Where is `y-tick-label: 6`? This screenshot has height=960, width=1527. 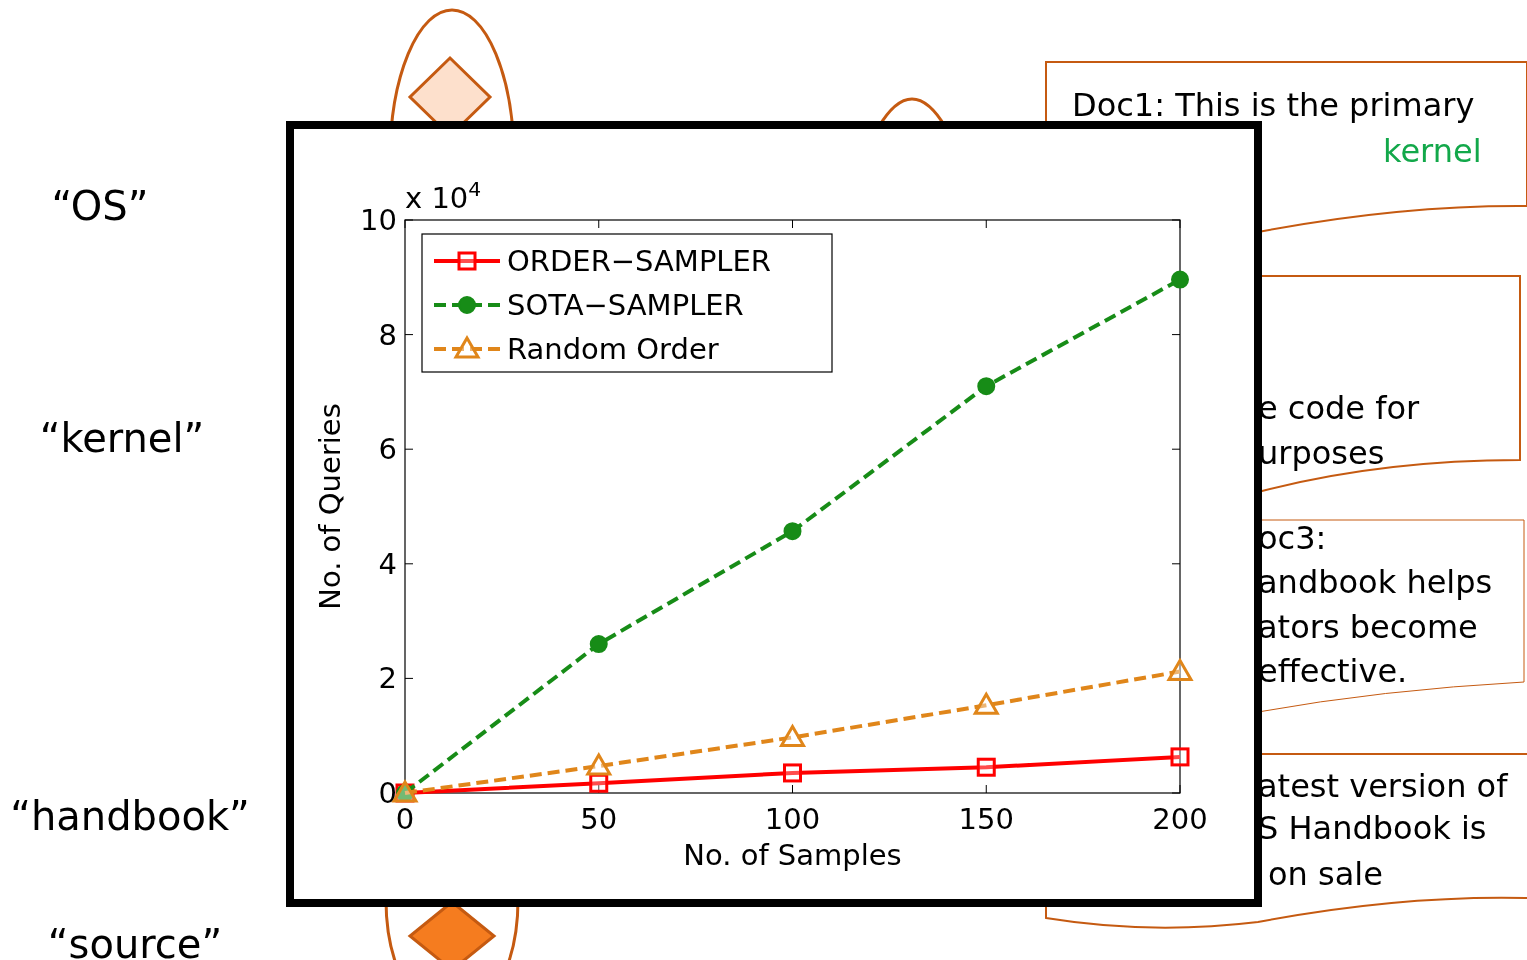
y-tick-label: 6 is located at coordinates (387, 449).